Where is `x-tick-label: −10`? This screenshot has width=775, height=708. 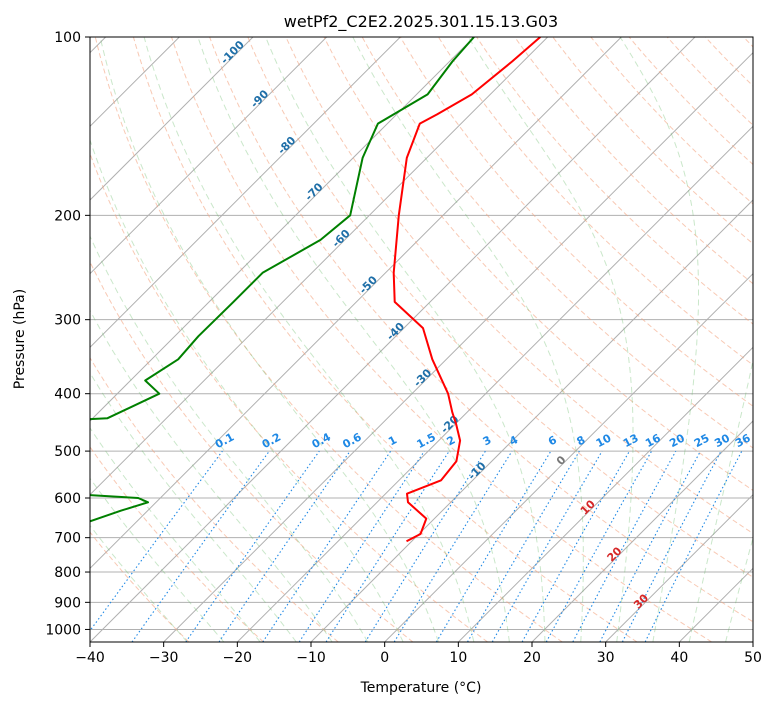
x-tick-label: −10 is located at coordinates (311, 658).